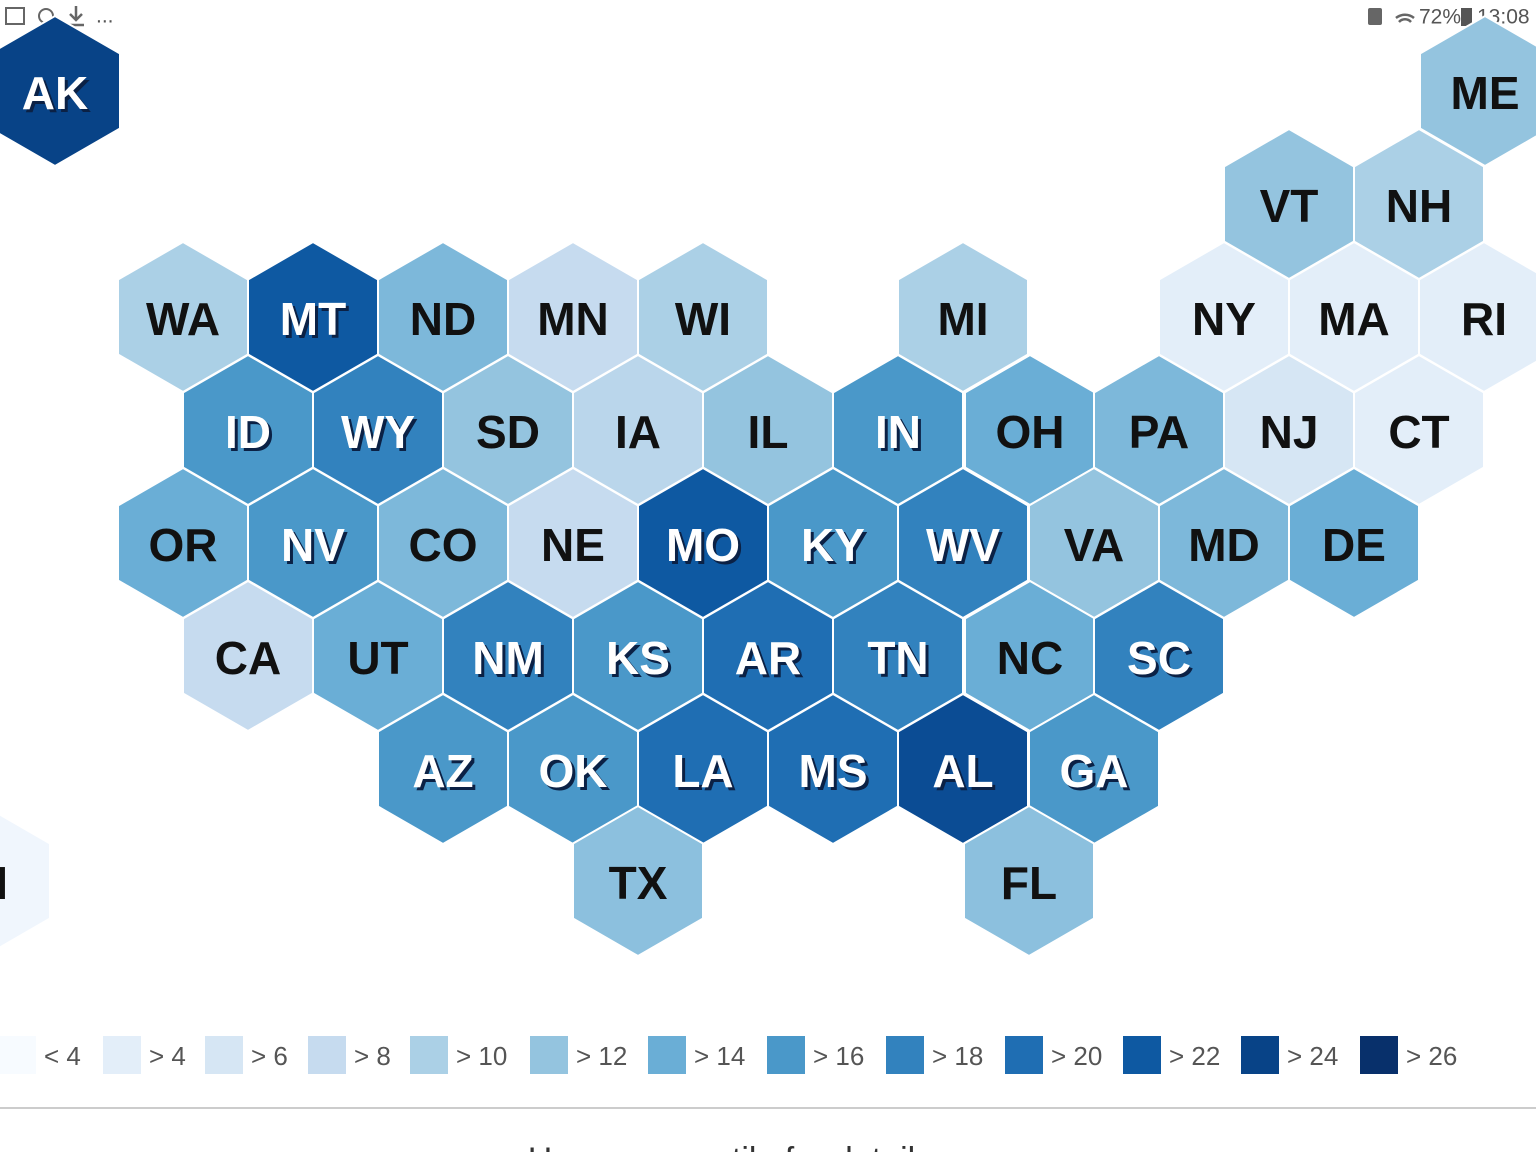 Image resolution: width=1536 pixels, height=1152 pixels. What do you see at coordinates (1194, 1056) in the screenshot?
I see `legend-label: > 22` at bounding box center [1194, 1056].